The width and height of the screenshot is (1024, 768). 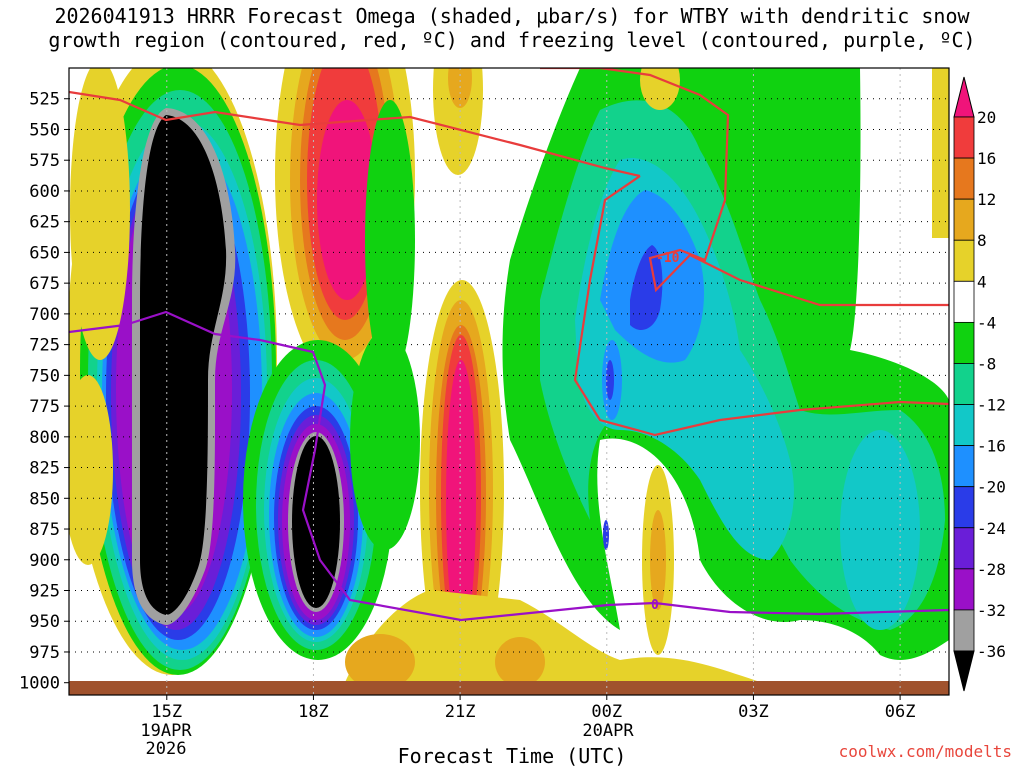 I want to click on colorbar-label: -4, so click(x=986, y=322).